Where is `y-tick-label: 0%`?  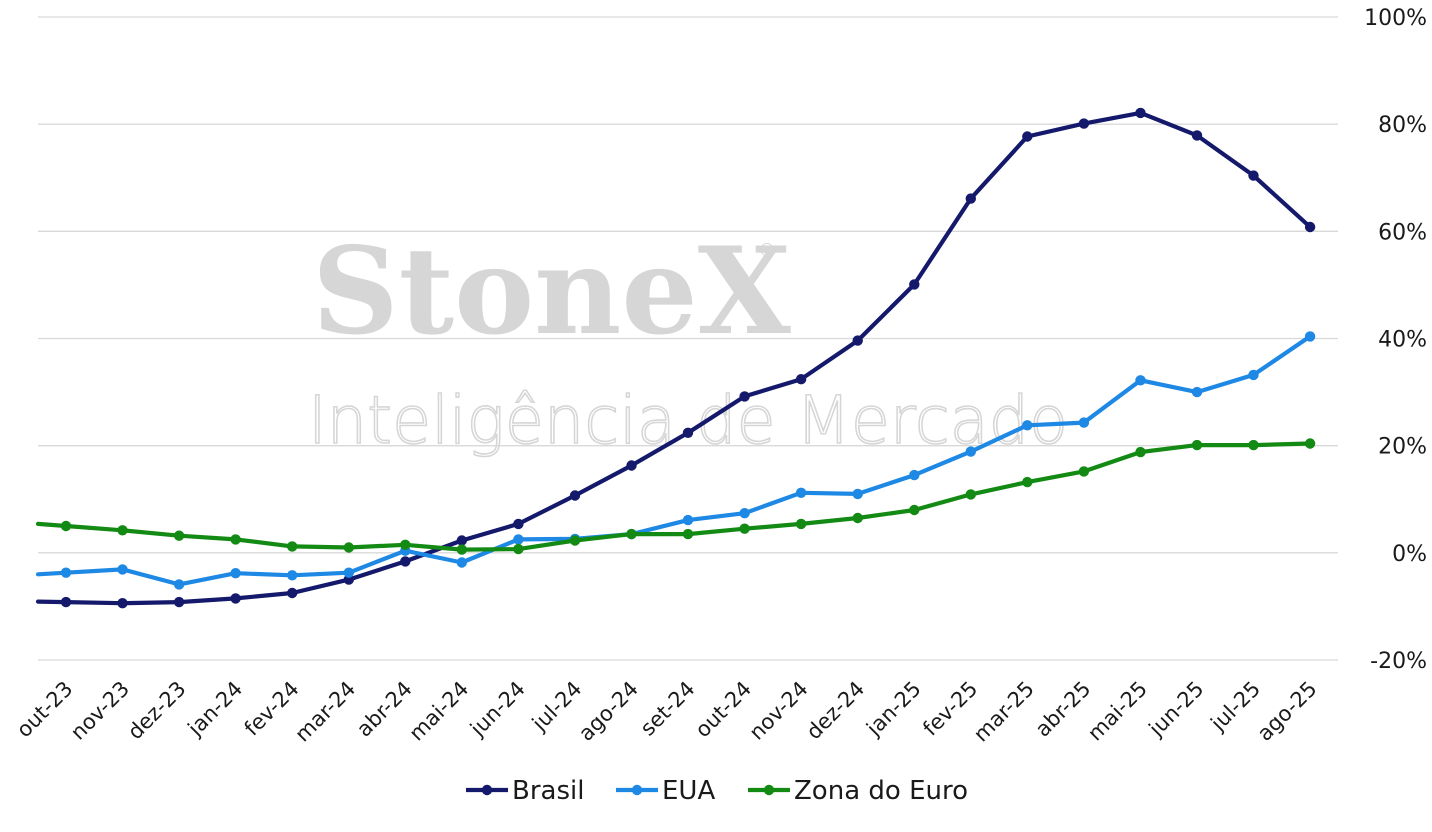
y-tick-label: 0% is located at coordinates (1409, 554).